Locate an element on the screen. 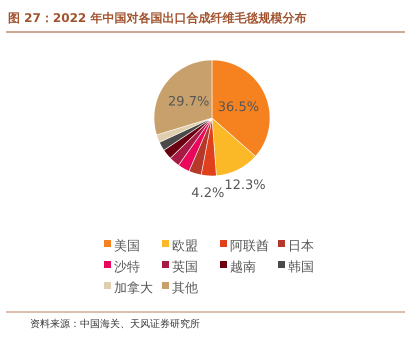 This screenshot has width=411, height=337. legend-label: 加拿大 is located at coordinates (133, 288).